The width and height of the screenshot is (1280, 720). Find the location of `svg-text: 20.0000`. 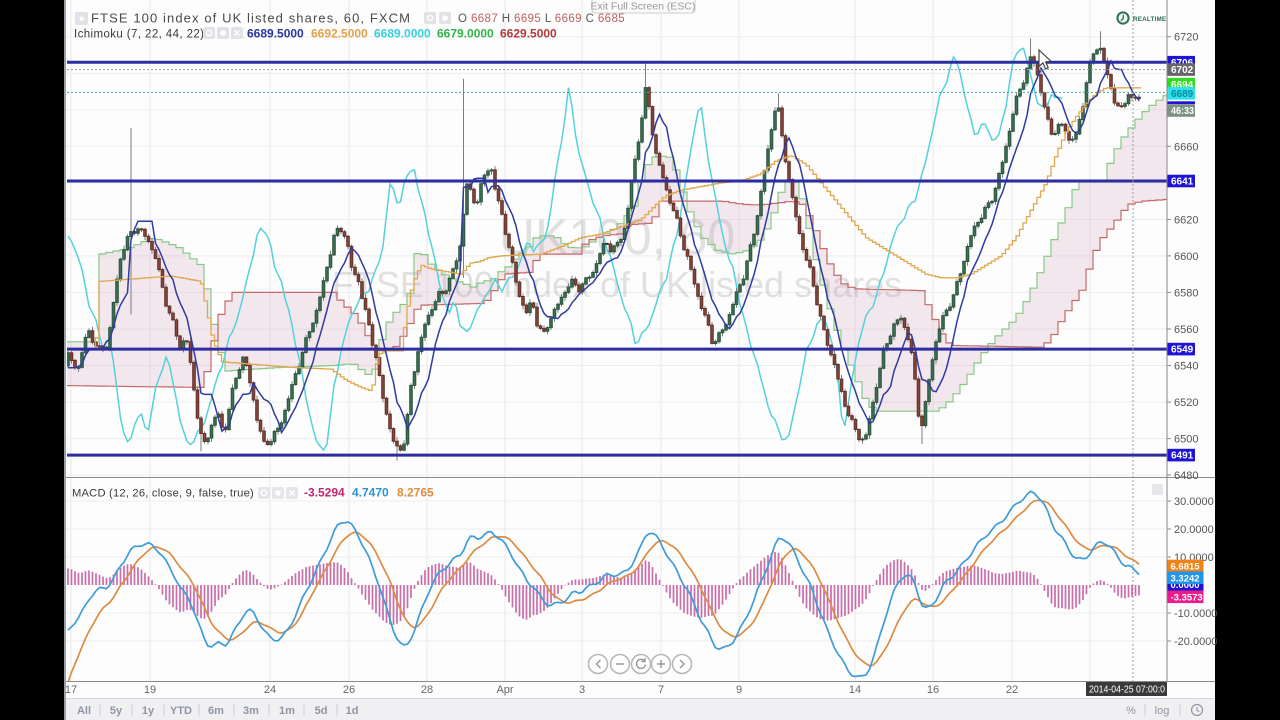

svg-text: 20.0000 is located at coordinates (1194, 530).